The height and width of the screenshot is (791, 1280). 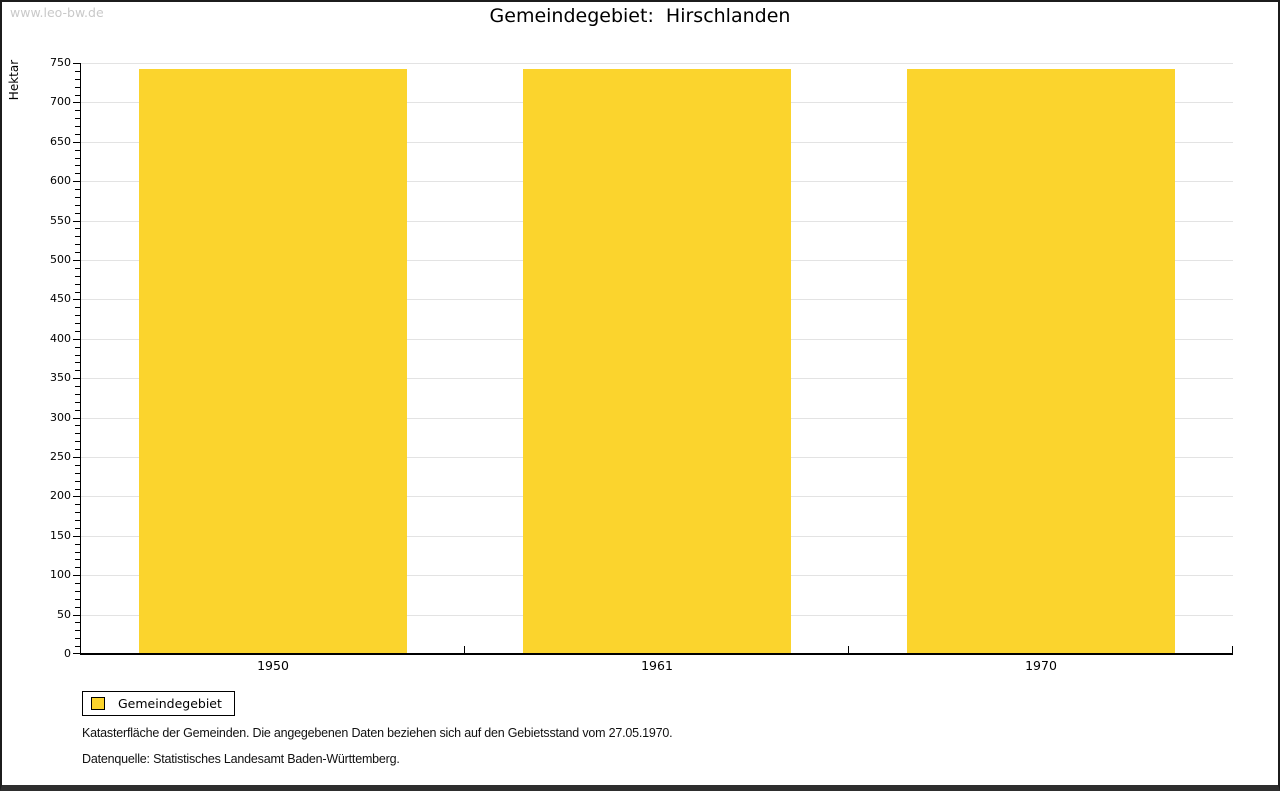 I want to click on legend-swatch-icon, so click(x=98, y=703).